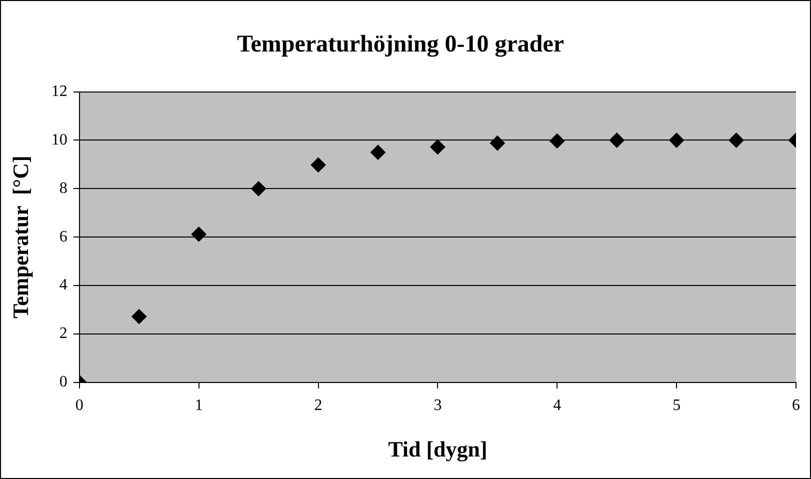  What do you see at coordinates (63, 285) in the screenshot?
I see `y-tick-label: 4` at bounding box center [63, 285].